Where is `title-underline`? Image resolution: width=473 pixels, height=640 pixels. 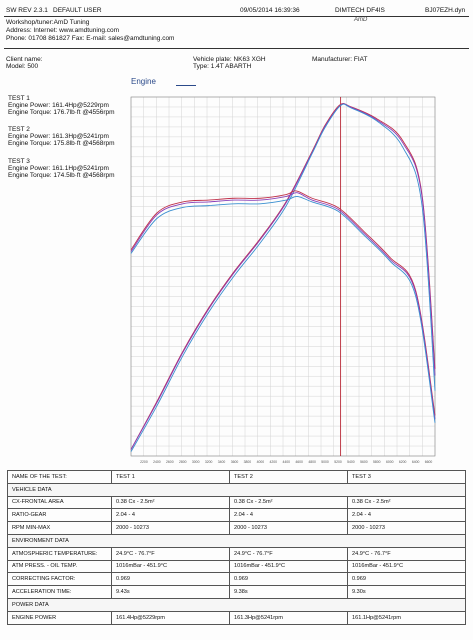
title-underline is located at coordinates (186, 85).